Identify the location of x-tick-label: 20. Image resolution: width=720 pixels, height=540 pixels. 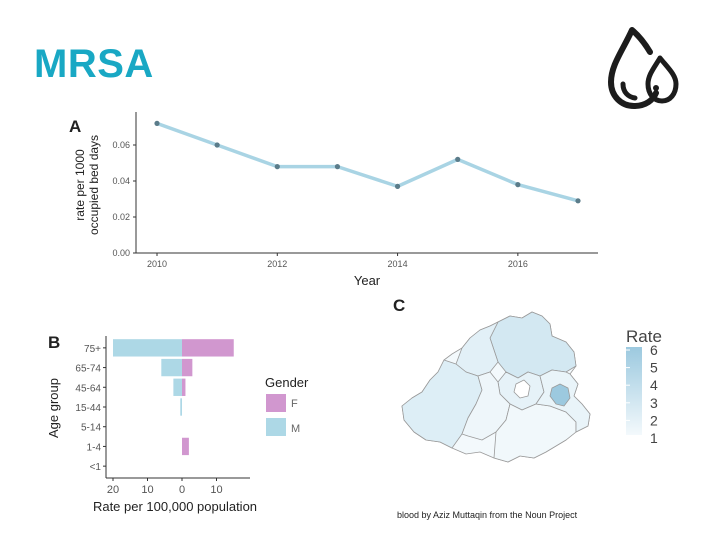
(113, 490).